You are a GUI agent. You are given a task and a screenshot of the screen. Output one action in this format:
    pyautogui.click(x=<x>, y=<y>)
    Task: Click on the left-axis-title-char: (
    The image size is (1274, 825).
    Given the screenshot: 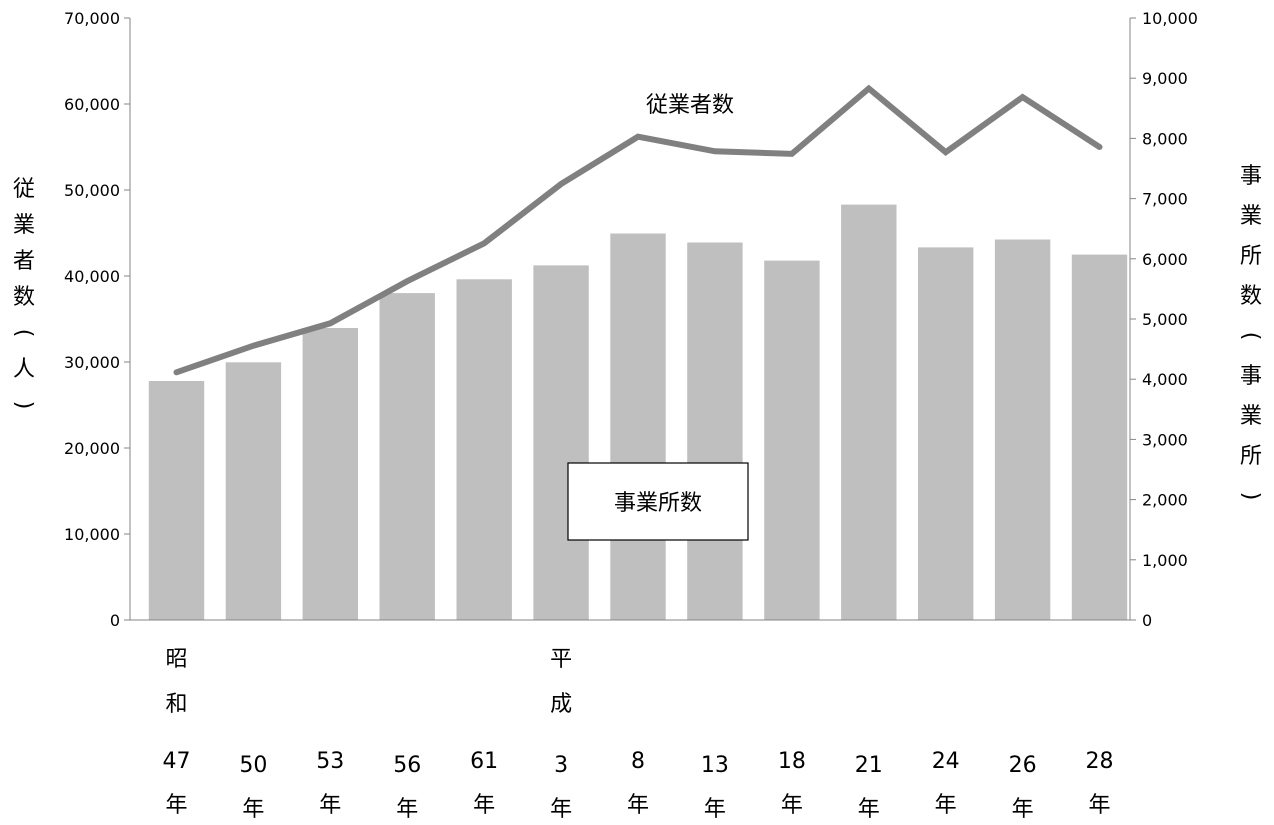 What is the action you would take?
    pyautogui.click(x=23, y=333)
    